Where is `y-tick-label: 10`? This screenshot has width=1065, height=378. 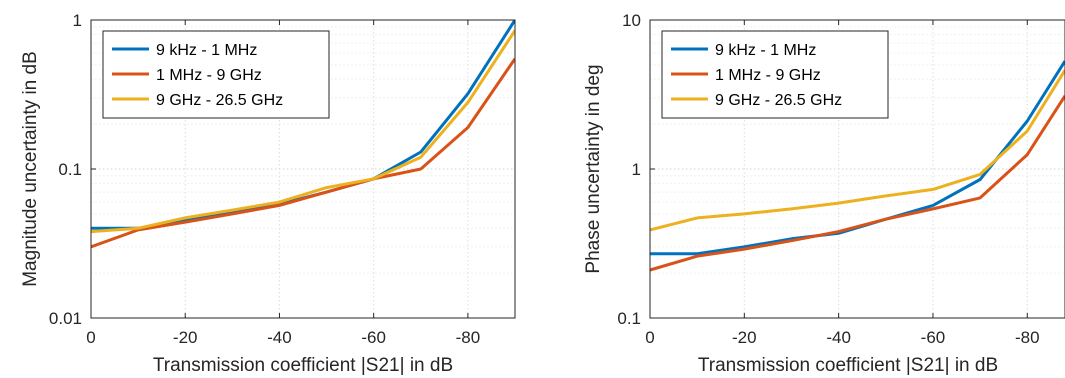
y-tick-label: 10 is located at coordinates (631, 20).